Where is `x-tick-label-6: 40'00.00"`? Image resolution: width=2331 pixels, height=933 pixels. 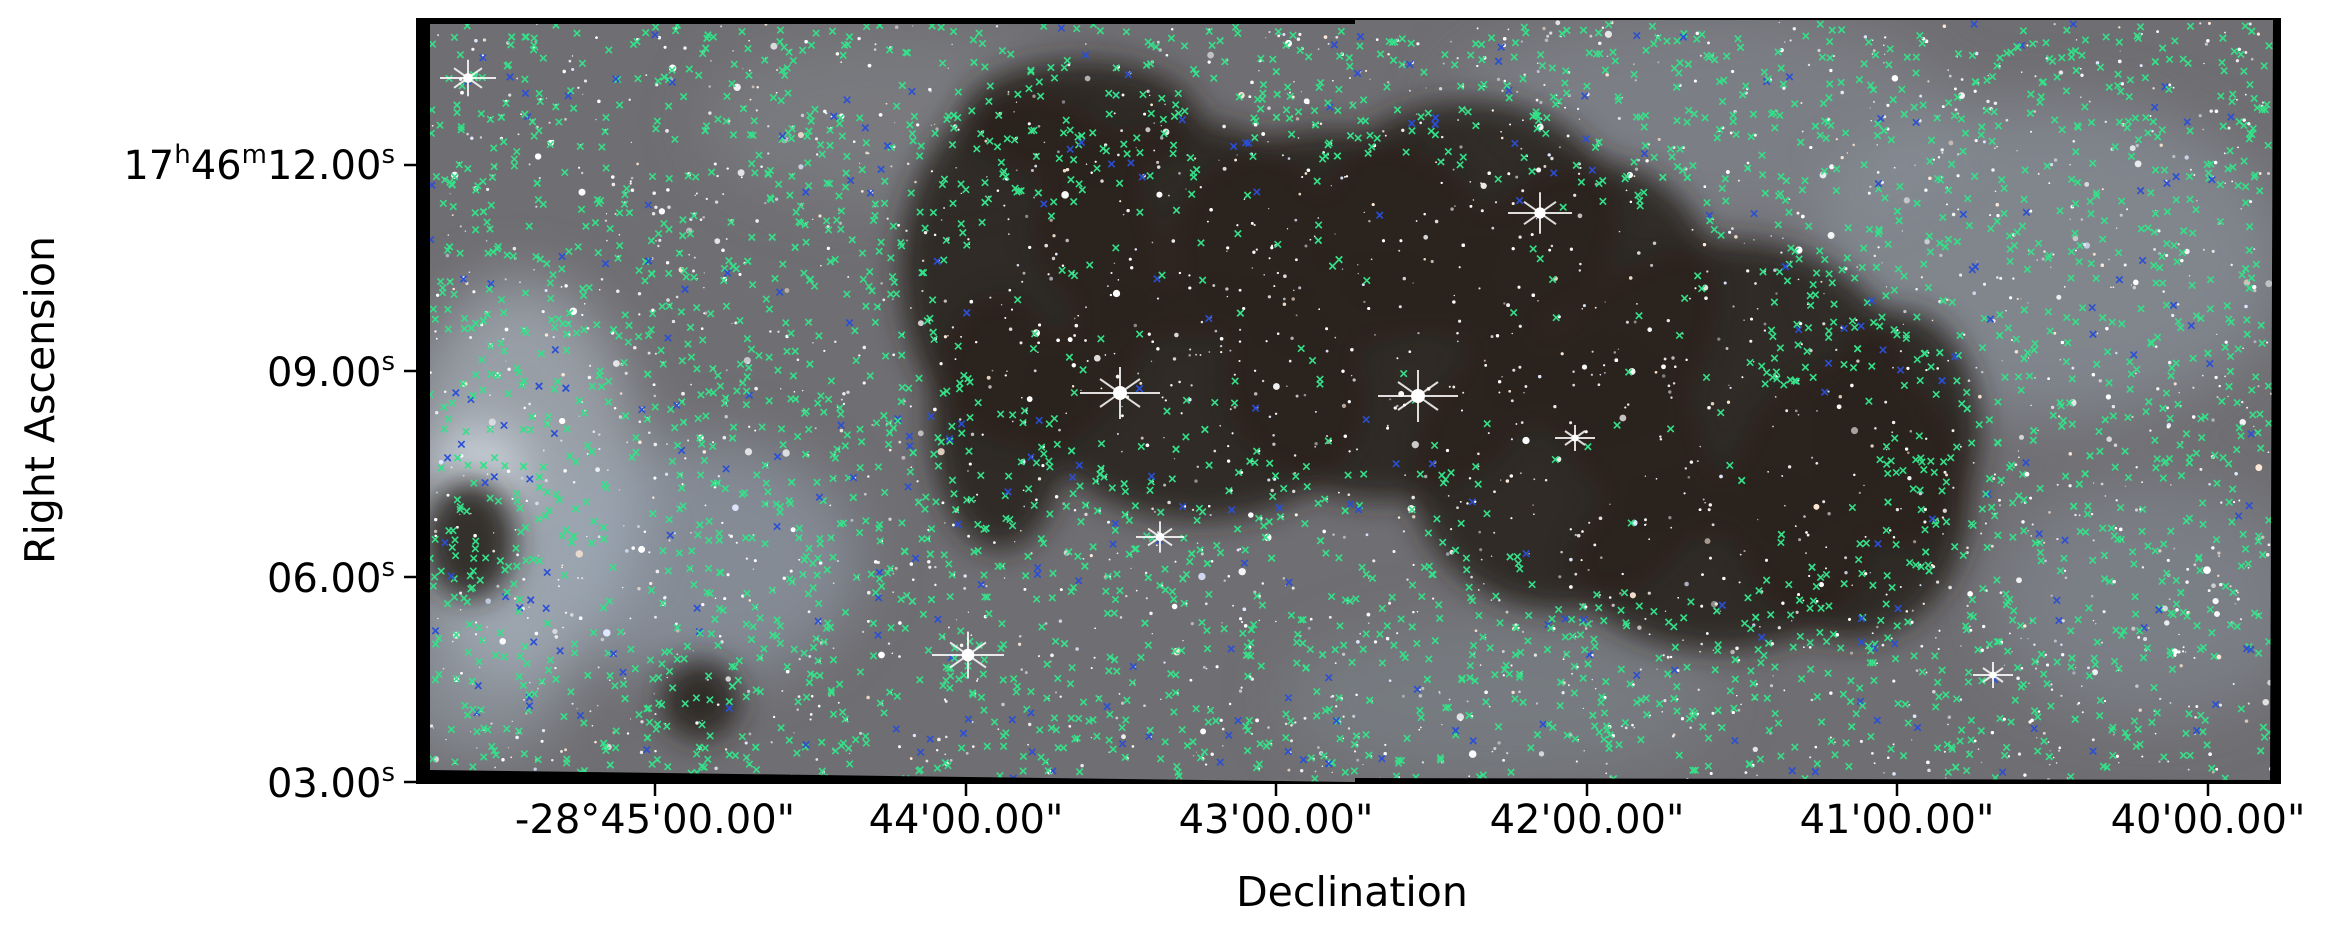 x-tick-label-6: 40'00.00" is located at coordinates (2208, 820).